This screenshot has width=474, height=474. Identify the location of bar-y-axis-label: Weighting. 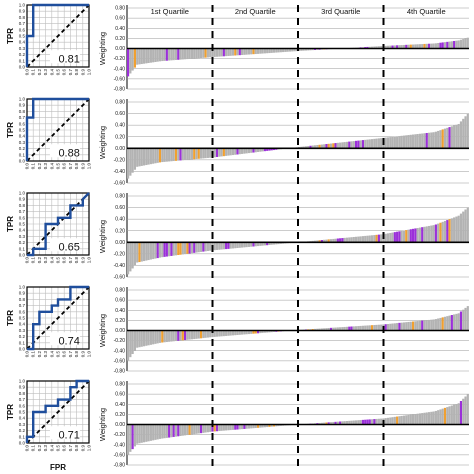
(102, 236).